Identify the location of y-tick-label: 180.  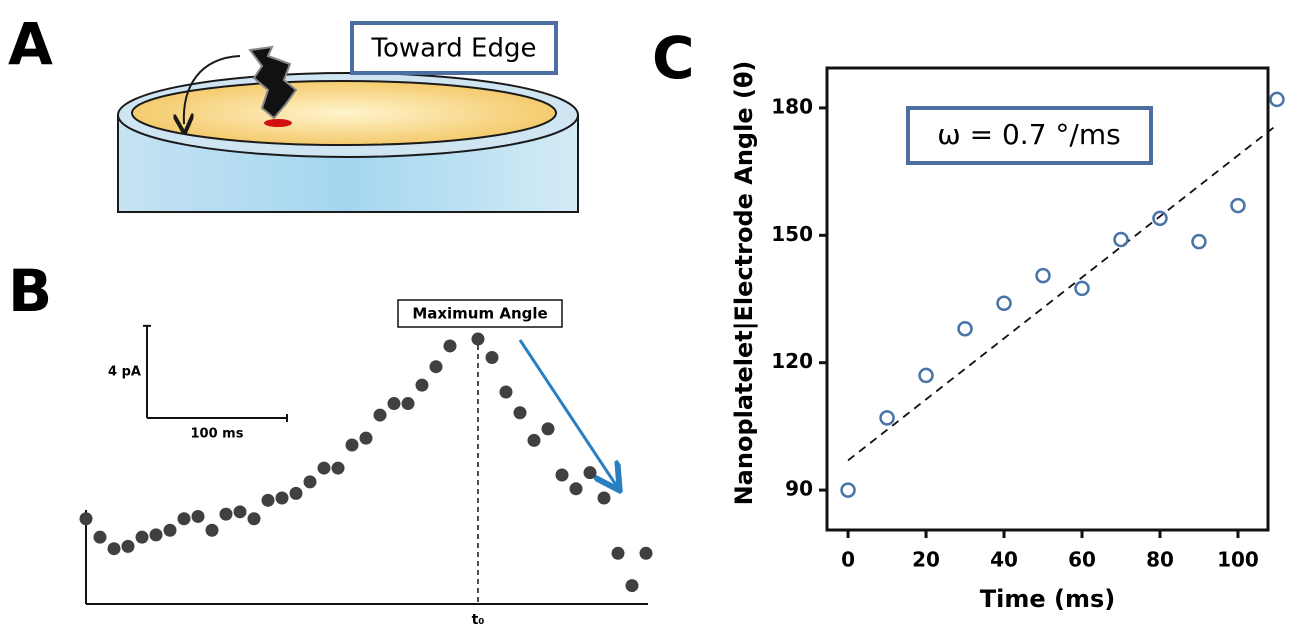
(792, 106).